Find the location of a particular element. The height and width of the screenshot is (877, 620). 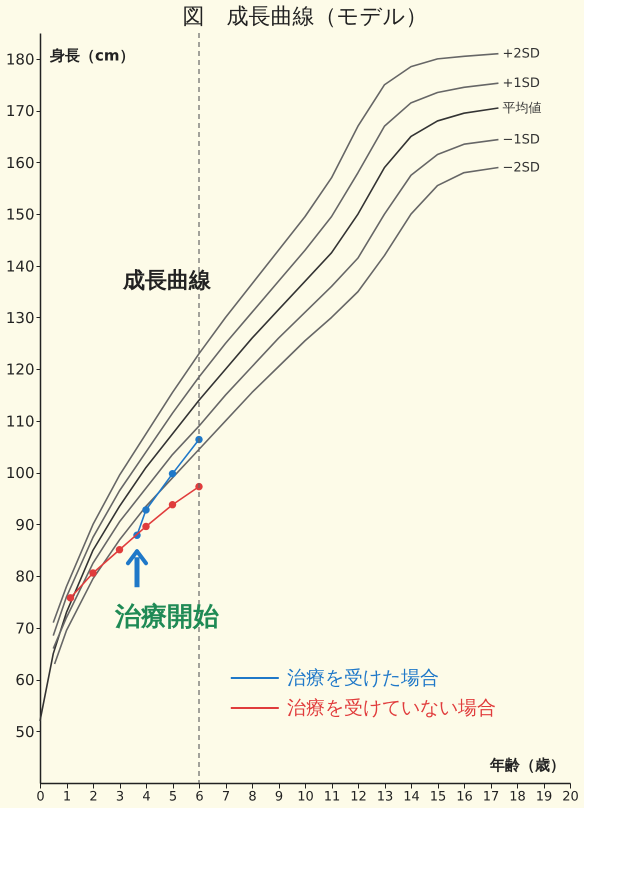

x-tick-label: 17 is located at coordinates (491, 797).